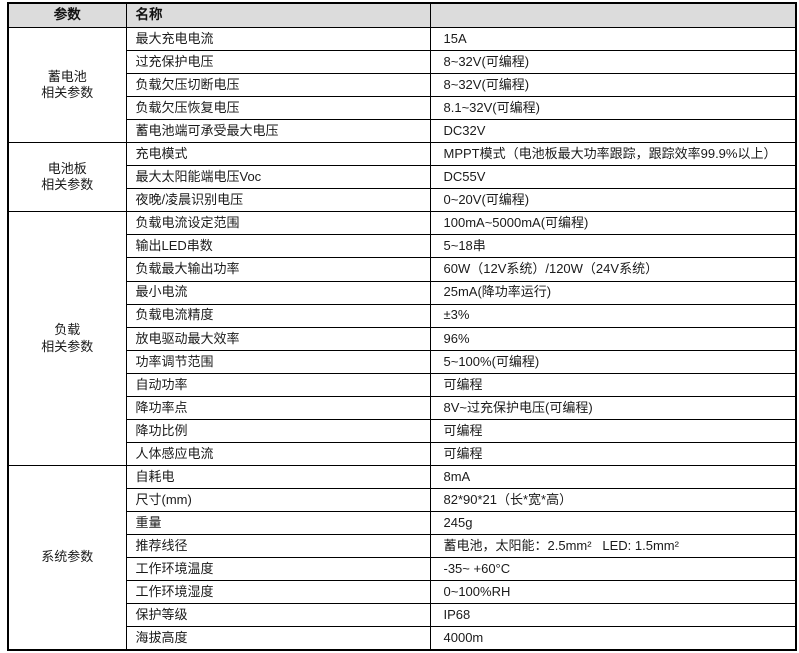 Image resolution: width=799 pixels, height=653 pixels. What do you see at coordinates (278, 546) in the screenshot?
I see `param-name-cell: 推荐线径` at bounding box center [278, 546].